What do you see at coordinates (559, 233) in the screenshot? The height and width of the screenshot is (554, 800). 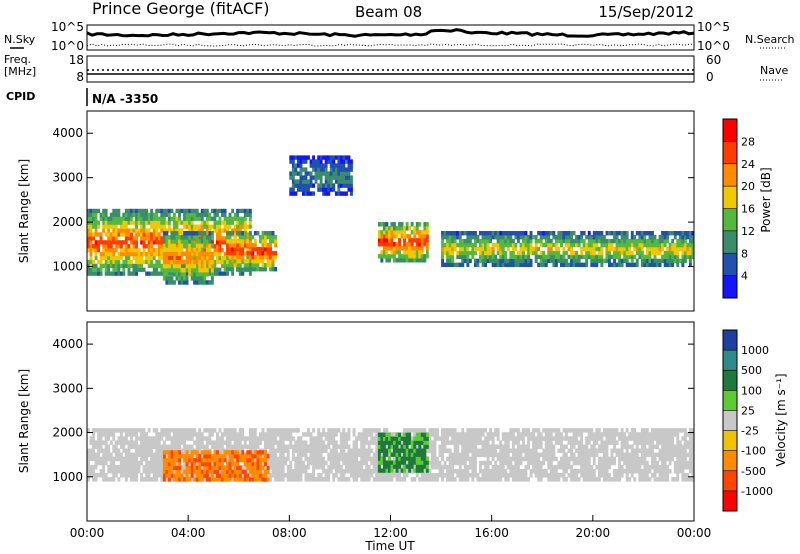 I see `power-cell-1990` at bounding box center [559, 233].